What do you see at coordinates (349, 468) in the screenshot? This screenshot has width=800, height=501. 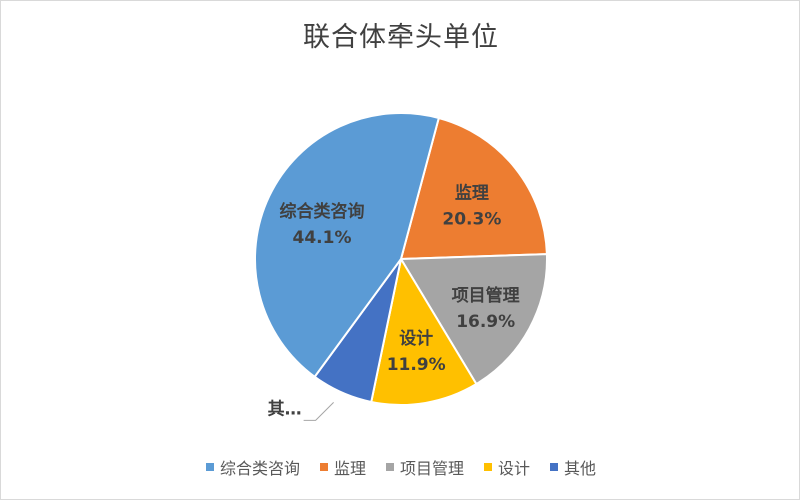 I see `legend-label: 监理` at bounding box center [349, 468].